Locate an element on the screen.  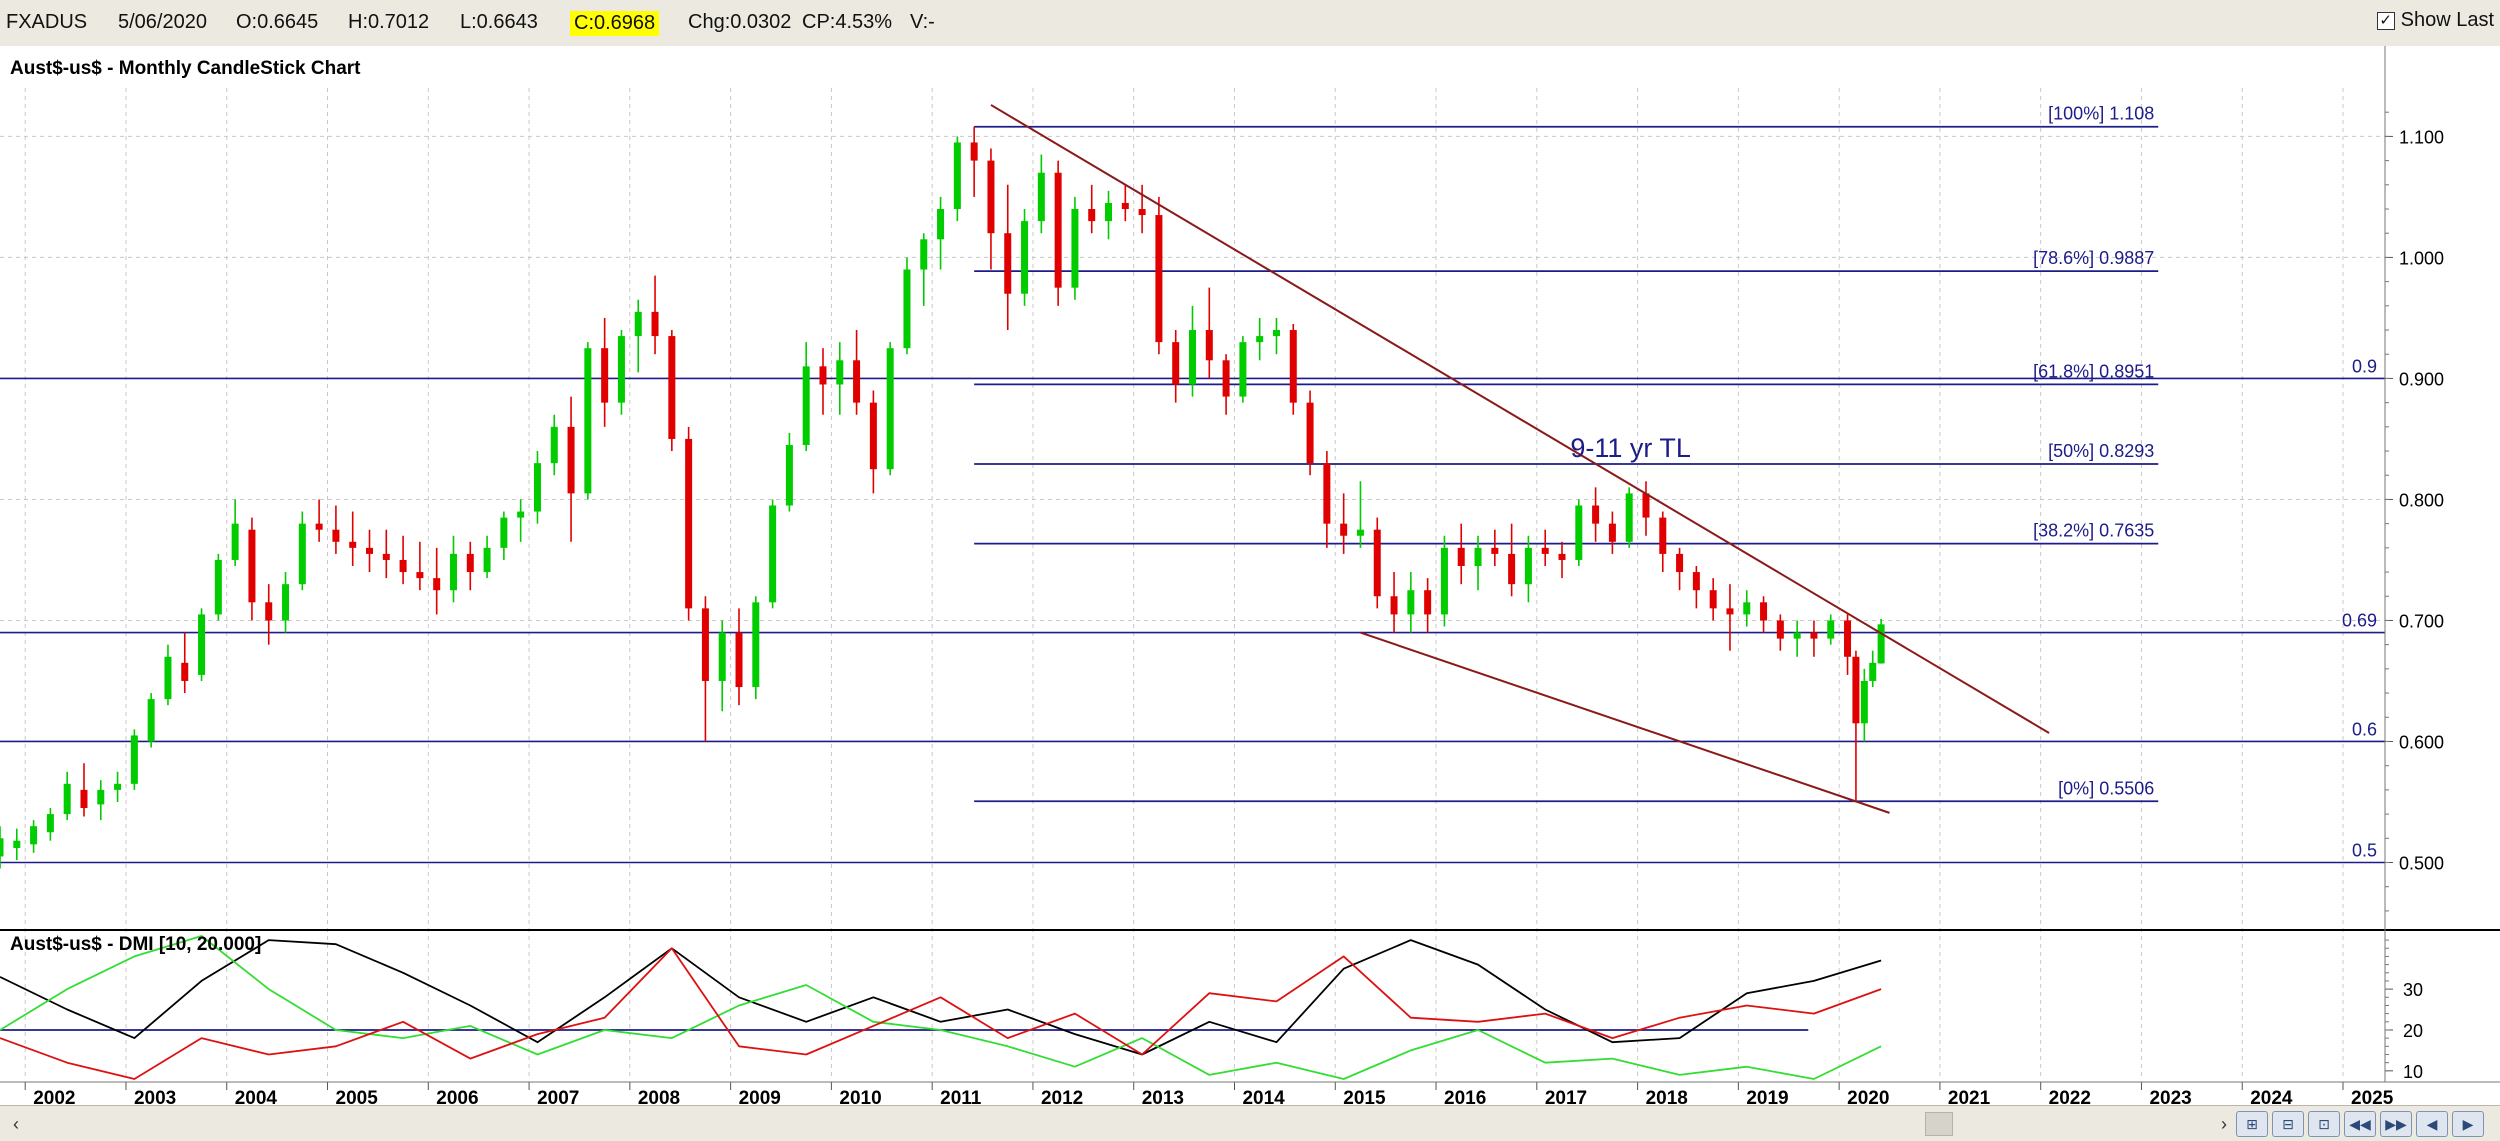
show-last-toggle: ✓ Show Last is located at coordinates (2435, 20).